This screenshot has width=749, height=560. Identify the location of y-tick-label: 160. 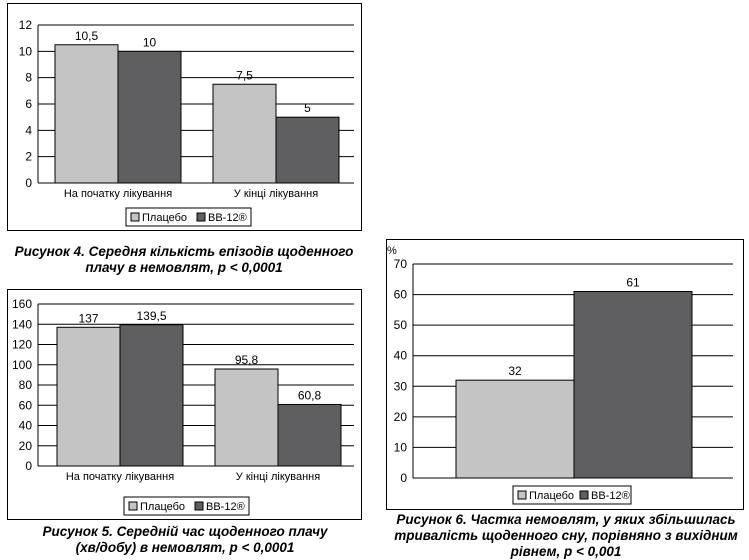
(22, 304).